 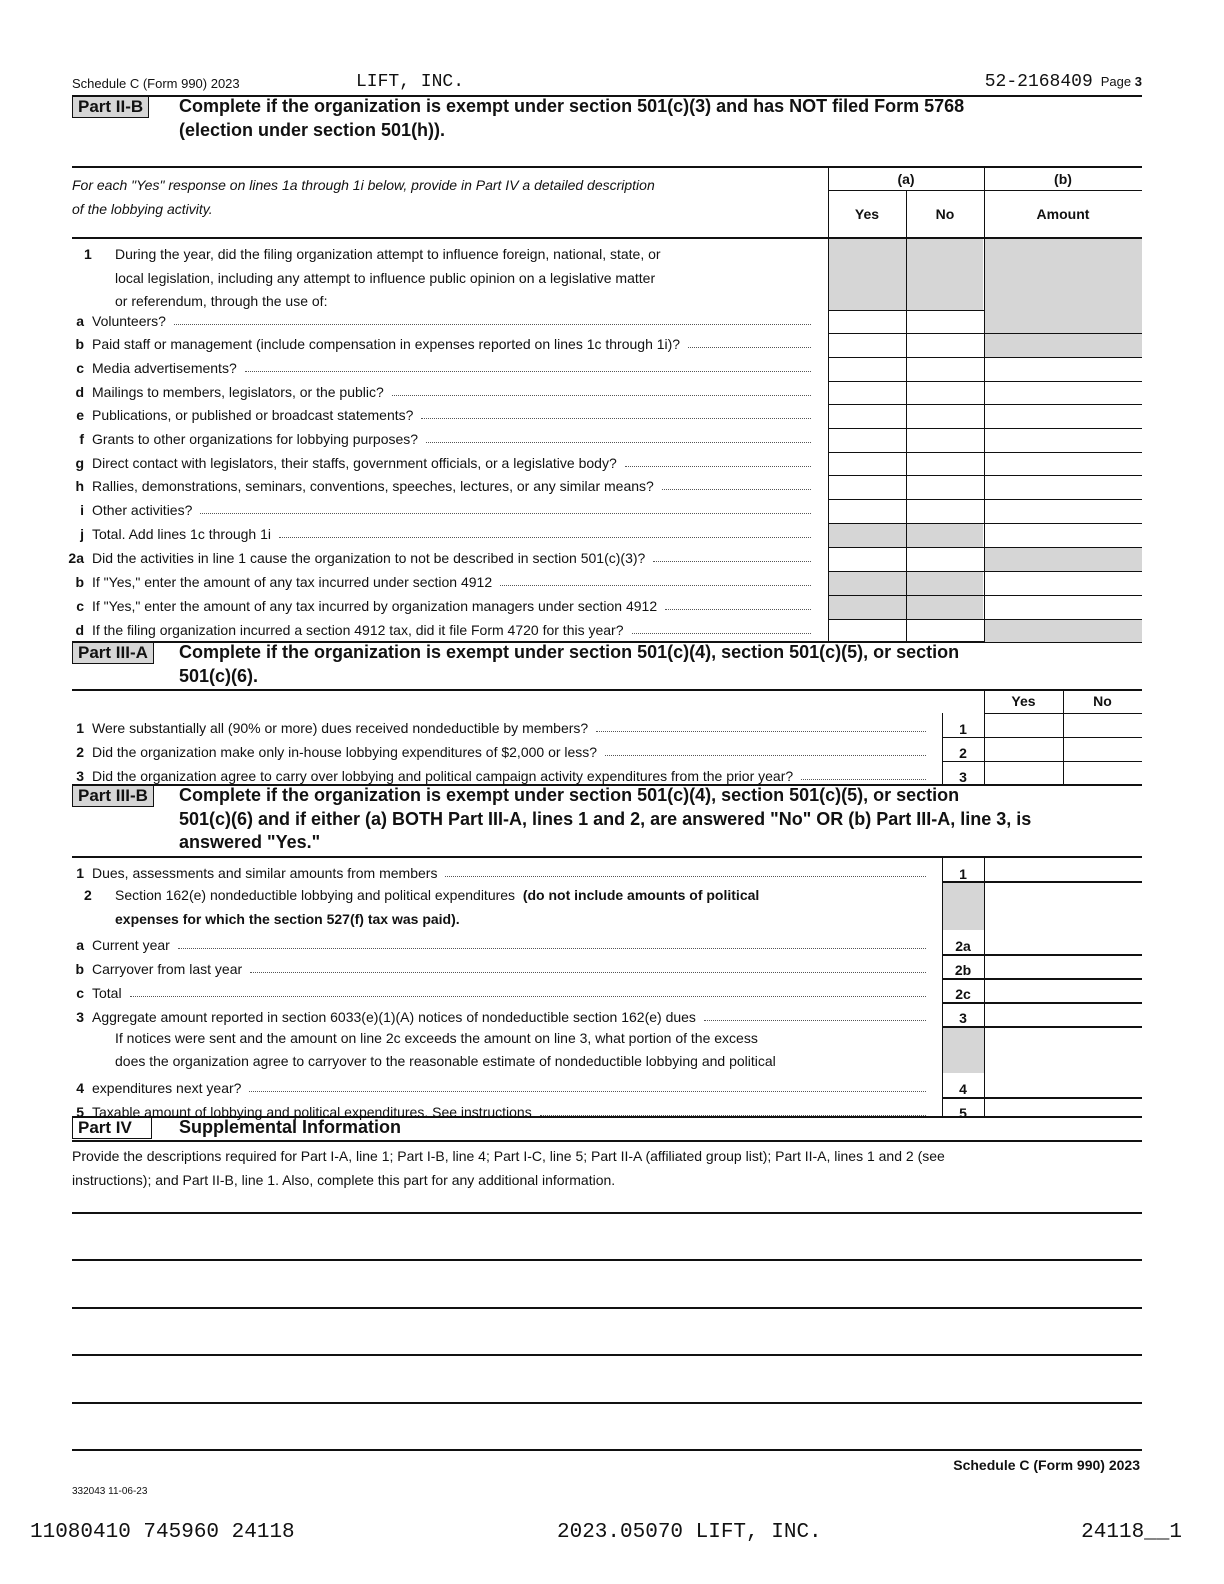 I want to click on no-checkbox-i, so click(x=945, y=511).